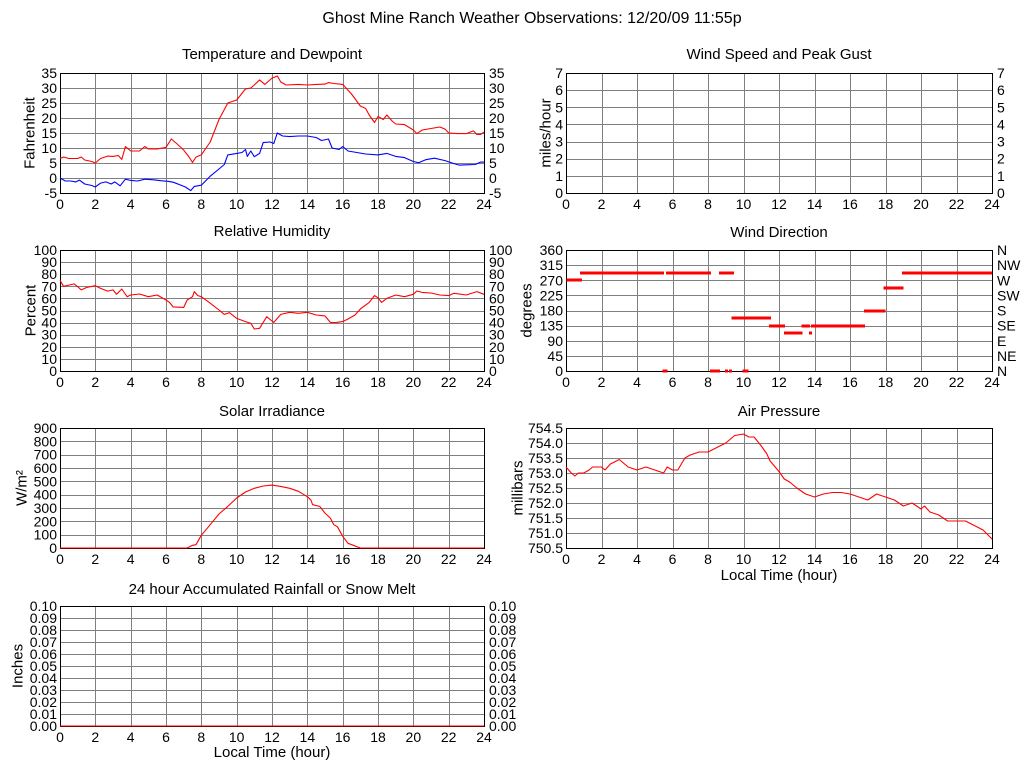 This screenshot has width=1024, height=768. I want to click on y-tick-label: 751.0, so click(545, 533).